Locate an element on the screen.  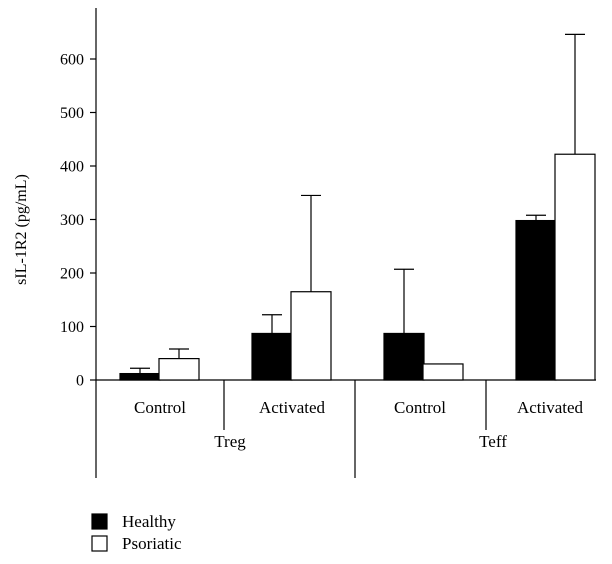
y-tick-label: 400 is located at coordinates (72, 167).